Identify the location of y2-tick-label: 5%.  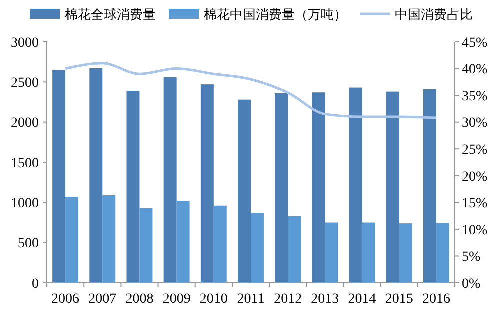
(471, 258).